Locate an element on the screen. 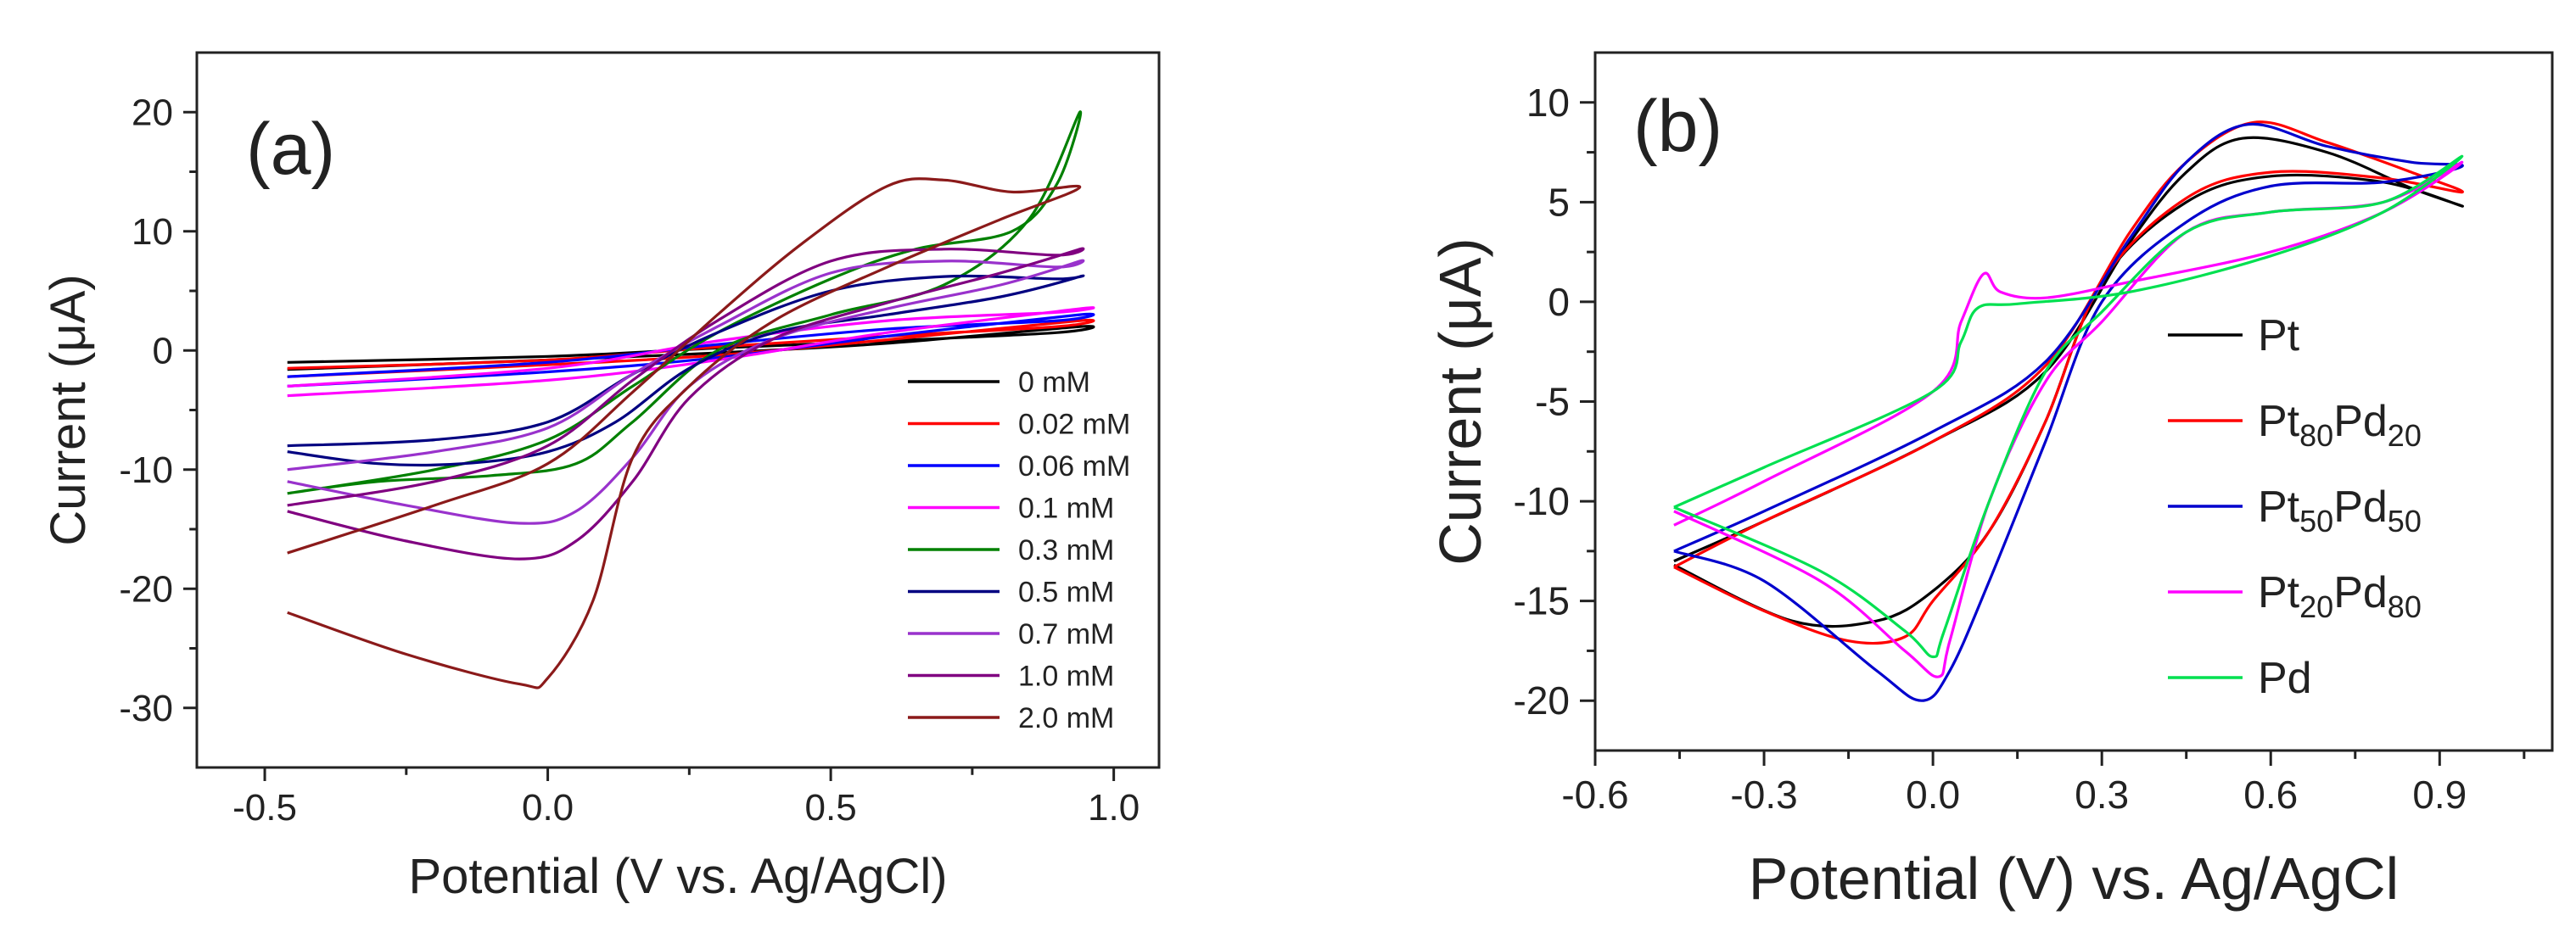  legend-entry: 0.02 mM is located at coordinates (1019, 425).